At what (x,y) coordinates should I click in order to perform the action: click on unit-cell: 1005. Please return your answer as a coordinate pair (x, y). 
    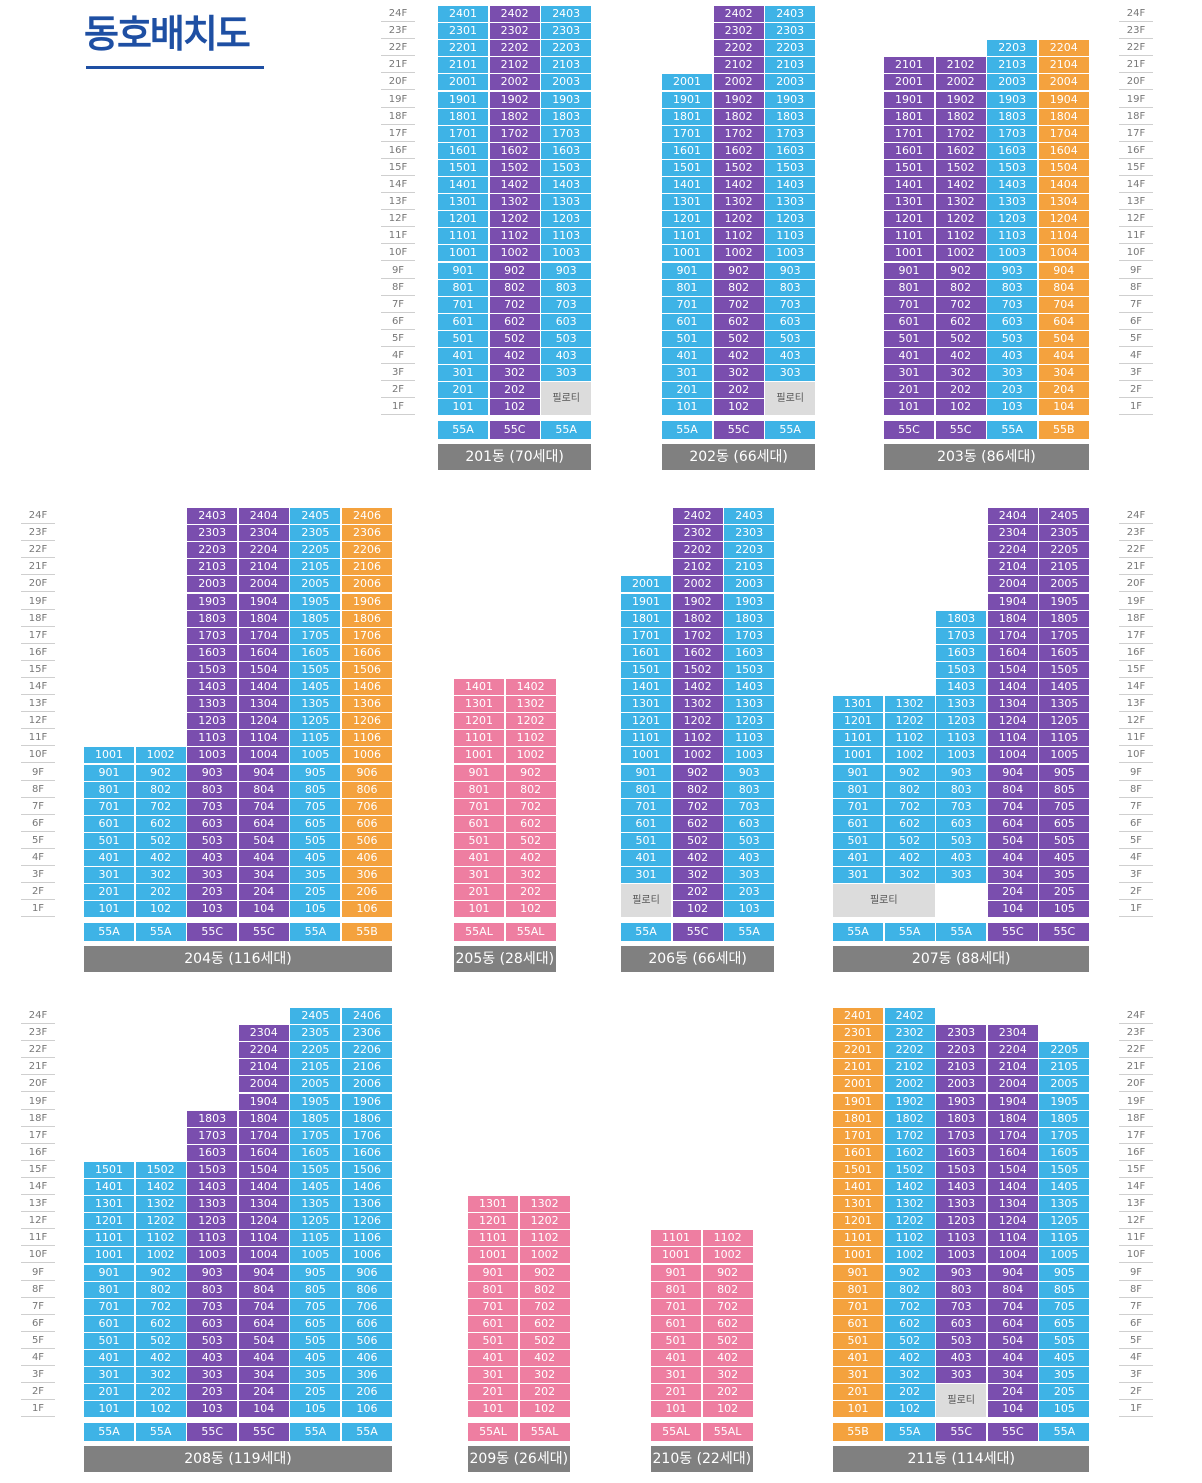
    Looking at the image, I should click on (315, 1255).